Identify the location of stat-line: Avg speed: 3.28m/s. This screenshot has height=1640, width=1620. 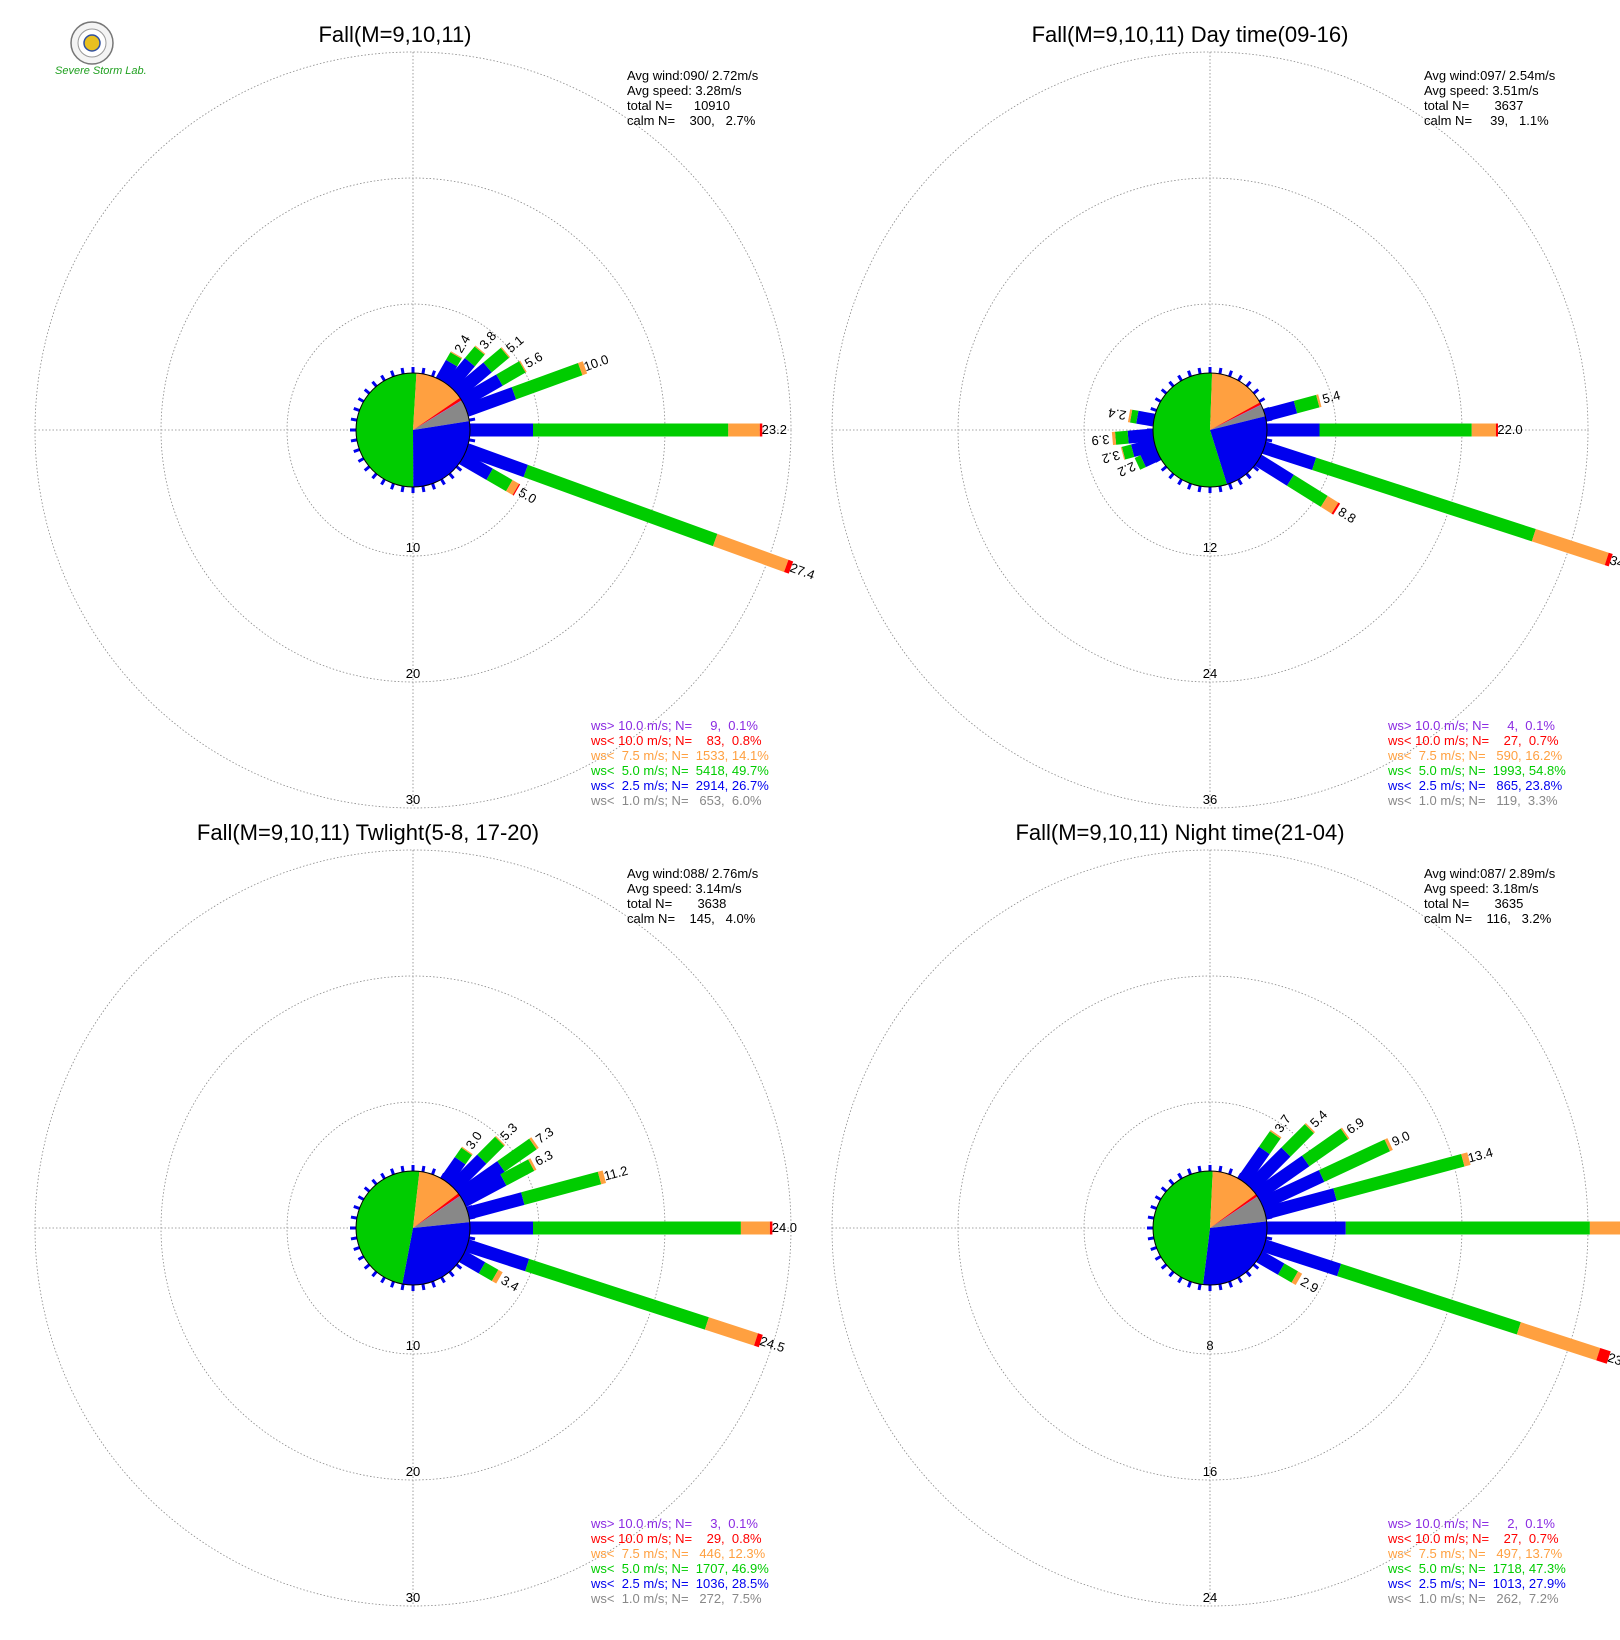
(684, 90).